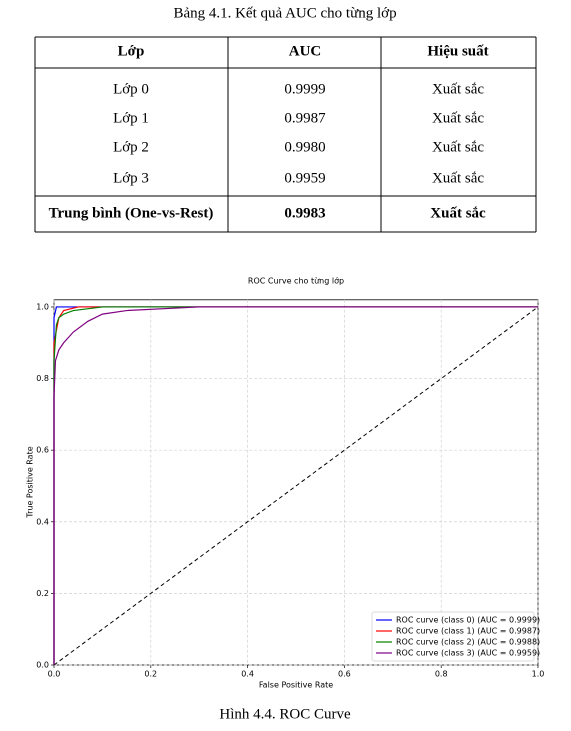 The height and width of the screenshot is (731, 571). What do you see at coordinates (285, 714) in the screenshot?
I see `figure-caption: Hình 4.4. ROC Curve` at bounding box center [285, 714].